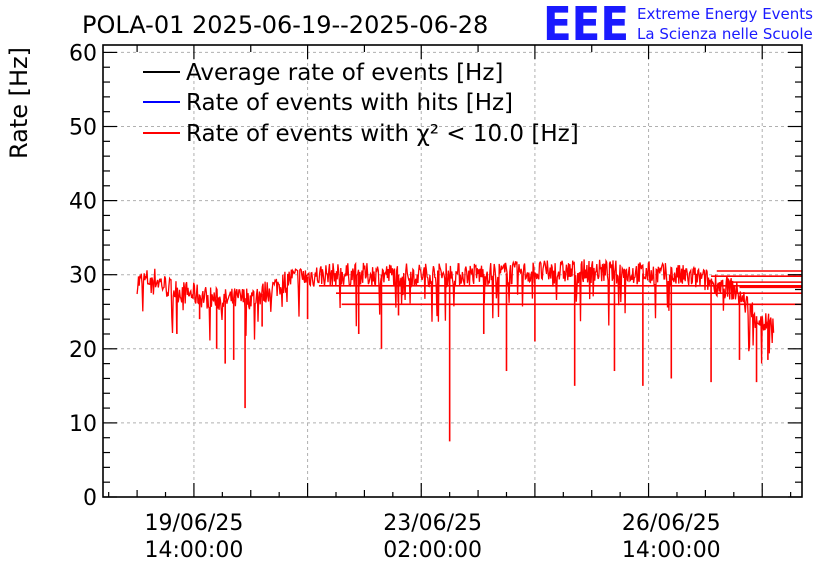 The height and width of the screenshot is (572, 836). What do you see at coordinates (349, 103) in the screenshot?
I see `legend-hits: Rate of events with hits [Hz]` at bounding box center [349, 103].